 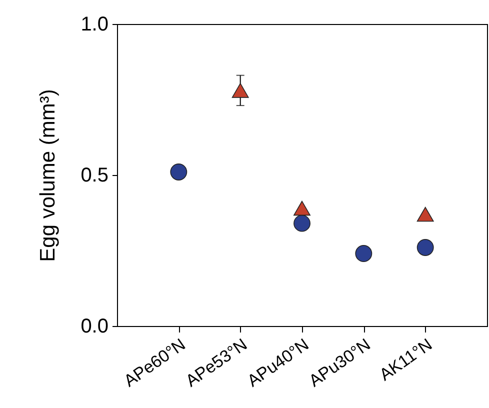 I want to click on y-axis-title: Egg volume (mm³), so click(x=48, y=175).